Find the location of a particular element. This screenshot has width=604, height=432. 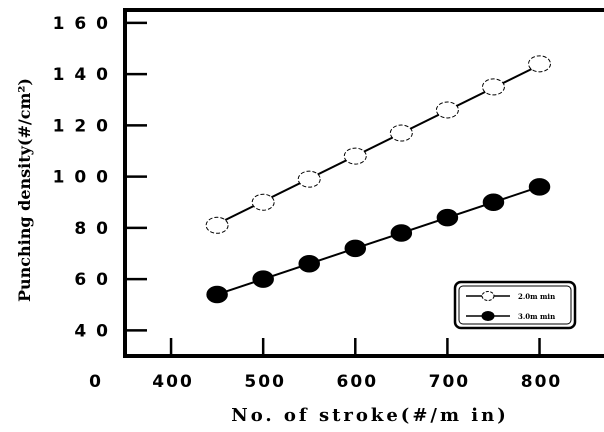

chart-legend: 2.0m min 3.0m min is located at coordinates (515, 305).